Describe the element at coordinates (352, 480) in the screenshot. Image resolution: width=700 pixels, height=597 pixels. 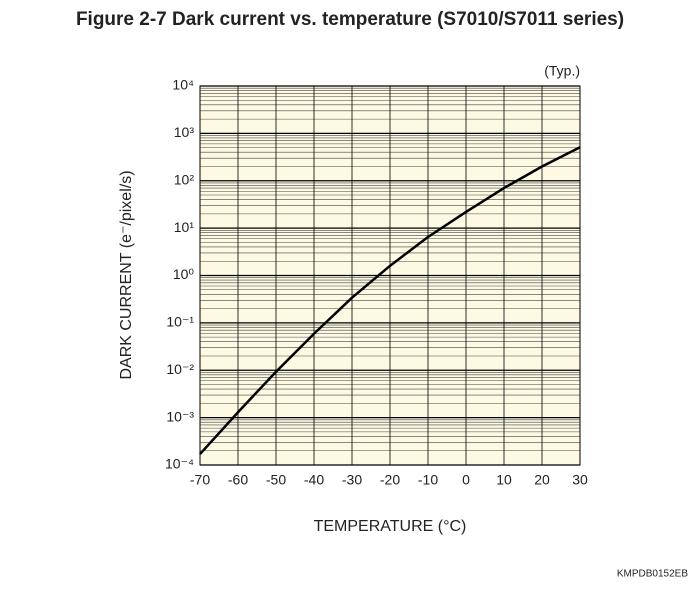
I see `x-tick-label: -30` at that location.